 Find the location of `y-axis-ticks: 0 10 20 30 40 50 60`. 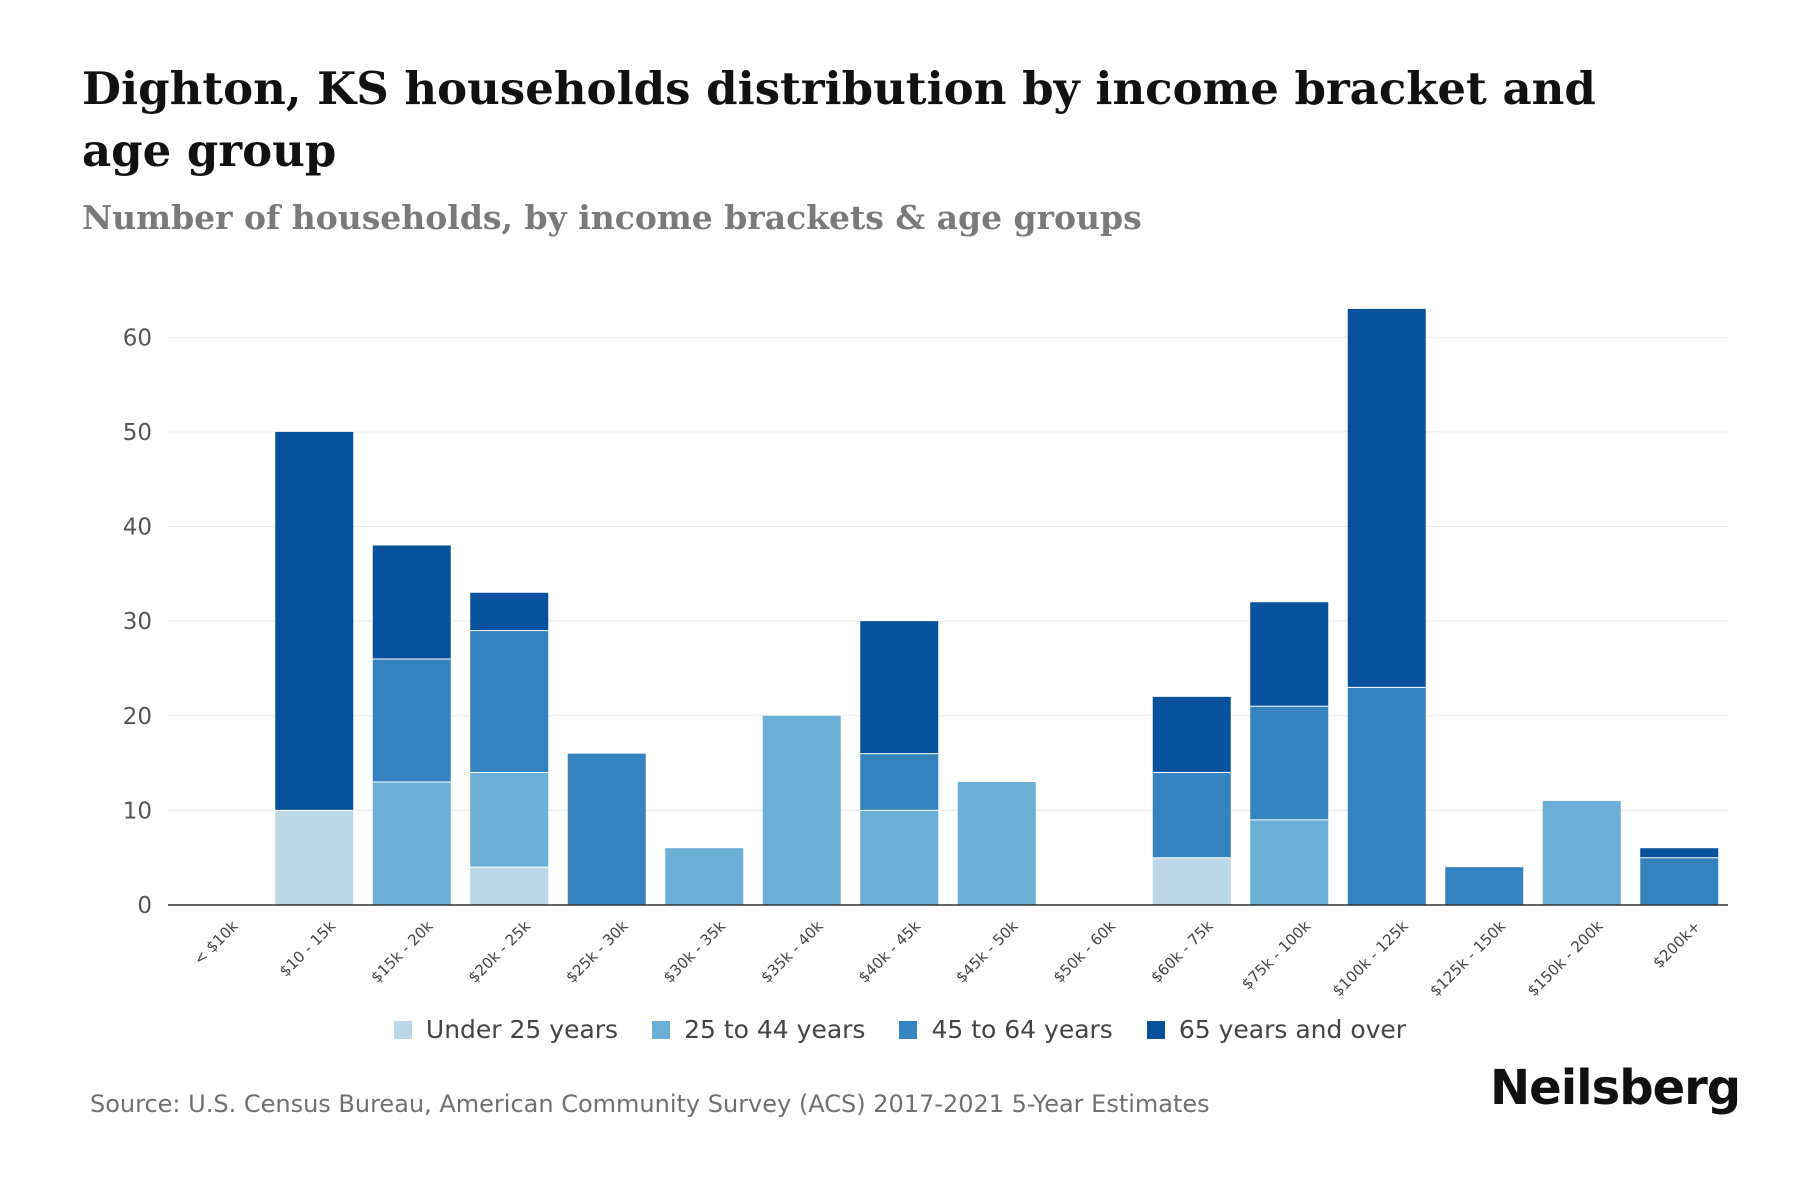

y-axis-ticks: 0 10 20 30 40 50 60 is located at coordinates (137, 622).